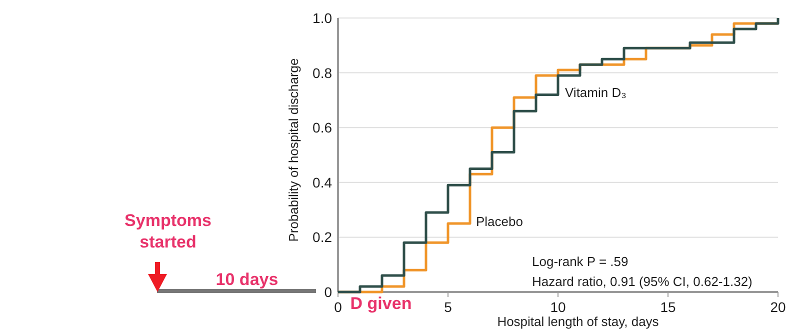  Describe the element at coordinates (642, 281) in the screenshot. I see `annotation: Hazard ratio, 0.91 (95% CI, 0.62-1.32)` at that location.